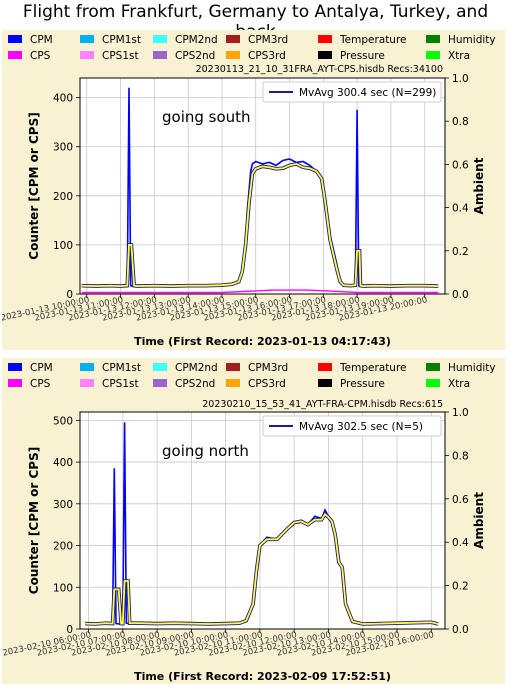  Describe the element at coordinates (63, 421) in the screenshot. I see `y-tick-label: 500` at that location.